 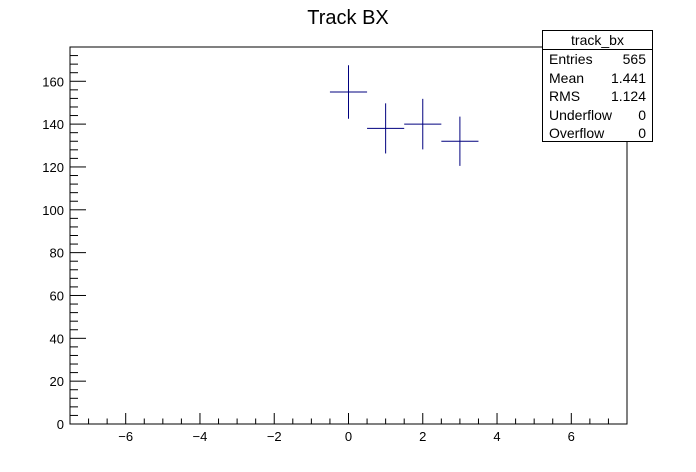 What do you see at coordinates (581, 114) in the screenshot?
I see `stats-label: Underflow` at bounding box center [581, 114].